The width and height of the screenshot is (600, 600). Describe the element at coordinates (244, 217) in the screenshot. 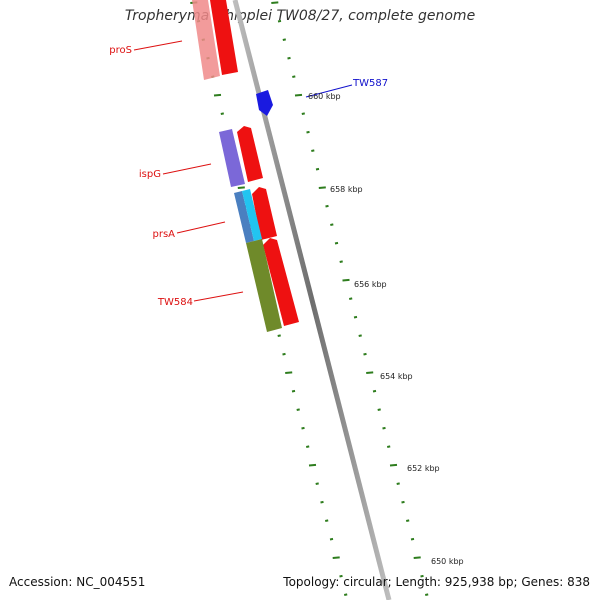

I see `cog-feature-prsa-a` at that location.